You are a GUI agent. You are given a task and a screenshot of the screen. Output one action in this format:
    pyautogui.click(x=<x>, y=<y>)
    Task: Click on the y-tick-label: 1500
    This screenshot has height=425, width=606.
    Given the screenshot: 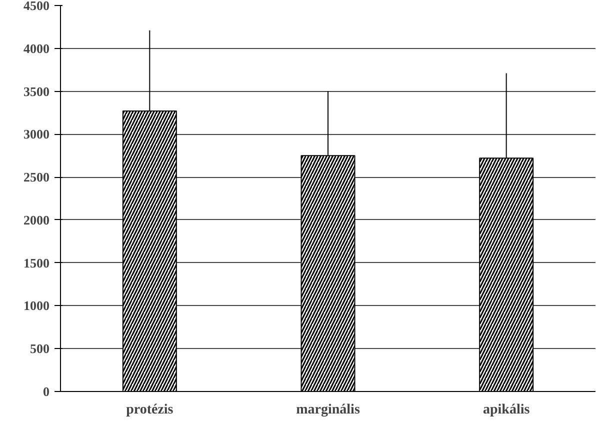 What is the action you would take?
    pyautogui.click(x=37, y=262)
    